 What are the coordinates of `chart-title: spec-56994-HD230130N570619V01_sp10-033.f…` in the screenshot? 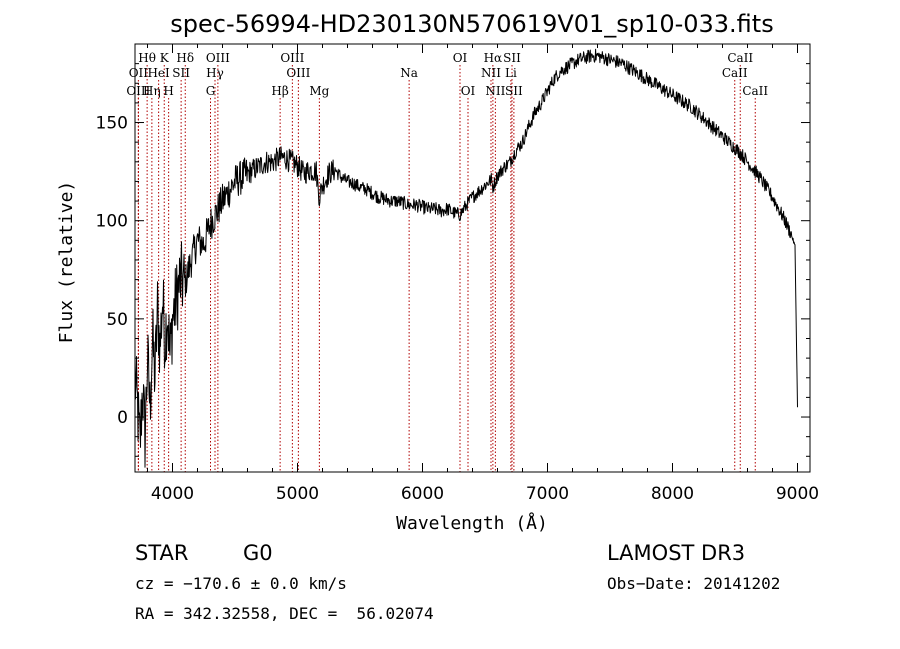 It's located at (471, 24).